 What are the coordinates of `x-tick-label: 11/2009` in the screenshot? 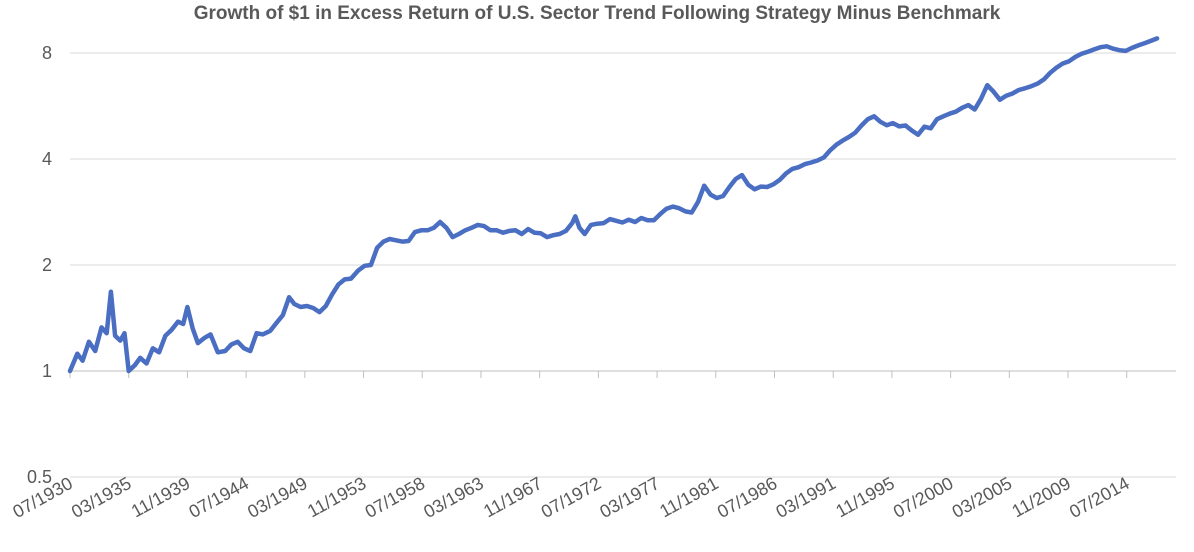 It's located at (1041, 497).